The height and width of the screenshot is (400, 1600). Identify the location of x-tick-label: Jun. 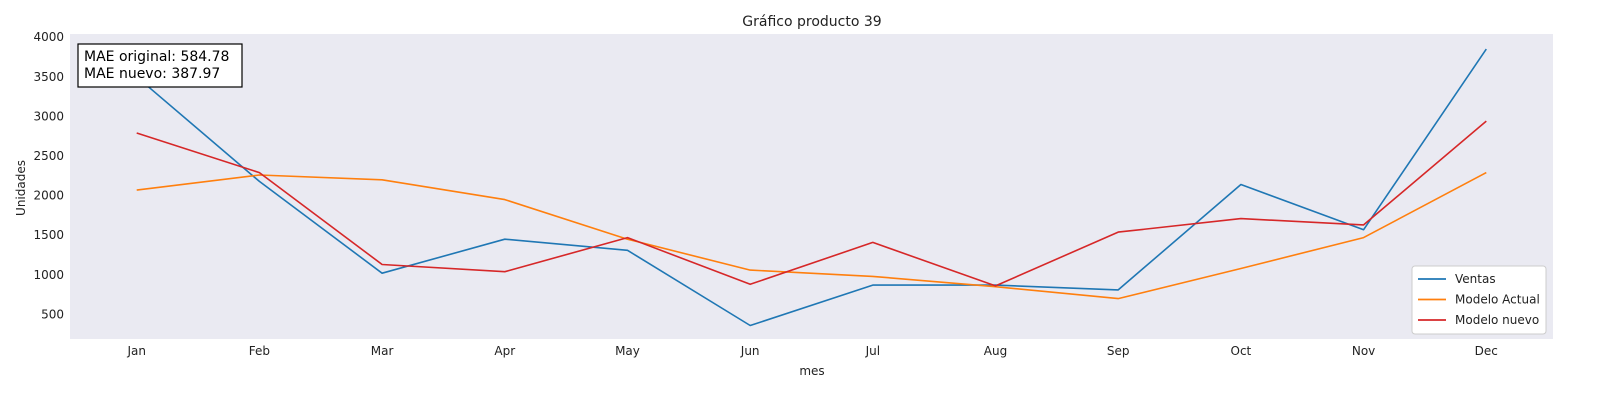
(750, 351).